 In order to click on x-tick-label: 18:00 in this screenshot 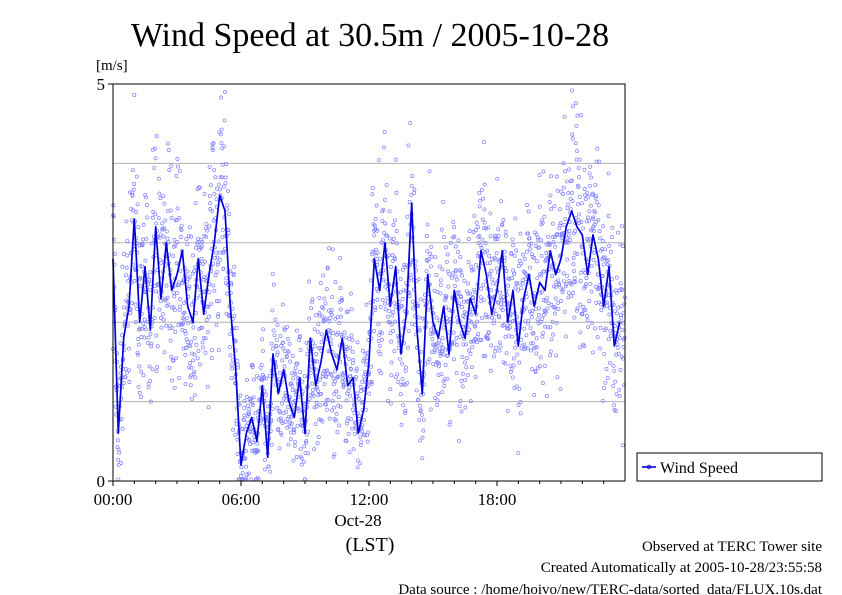, I will do `click(497, 499)`.